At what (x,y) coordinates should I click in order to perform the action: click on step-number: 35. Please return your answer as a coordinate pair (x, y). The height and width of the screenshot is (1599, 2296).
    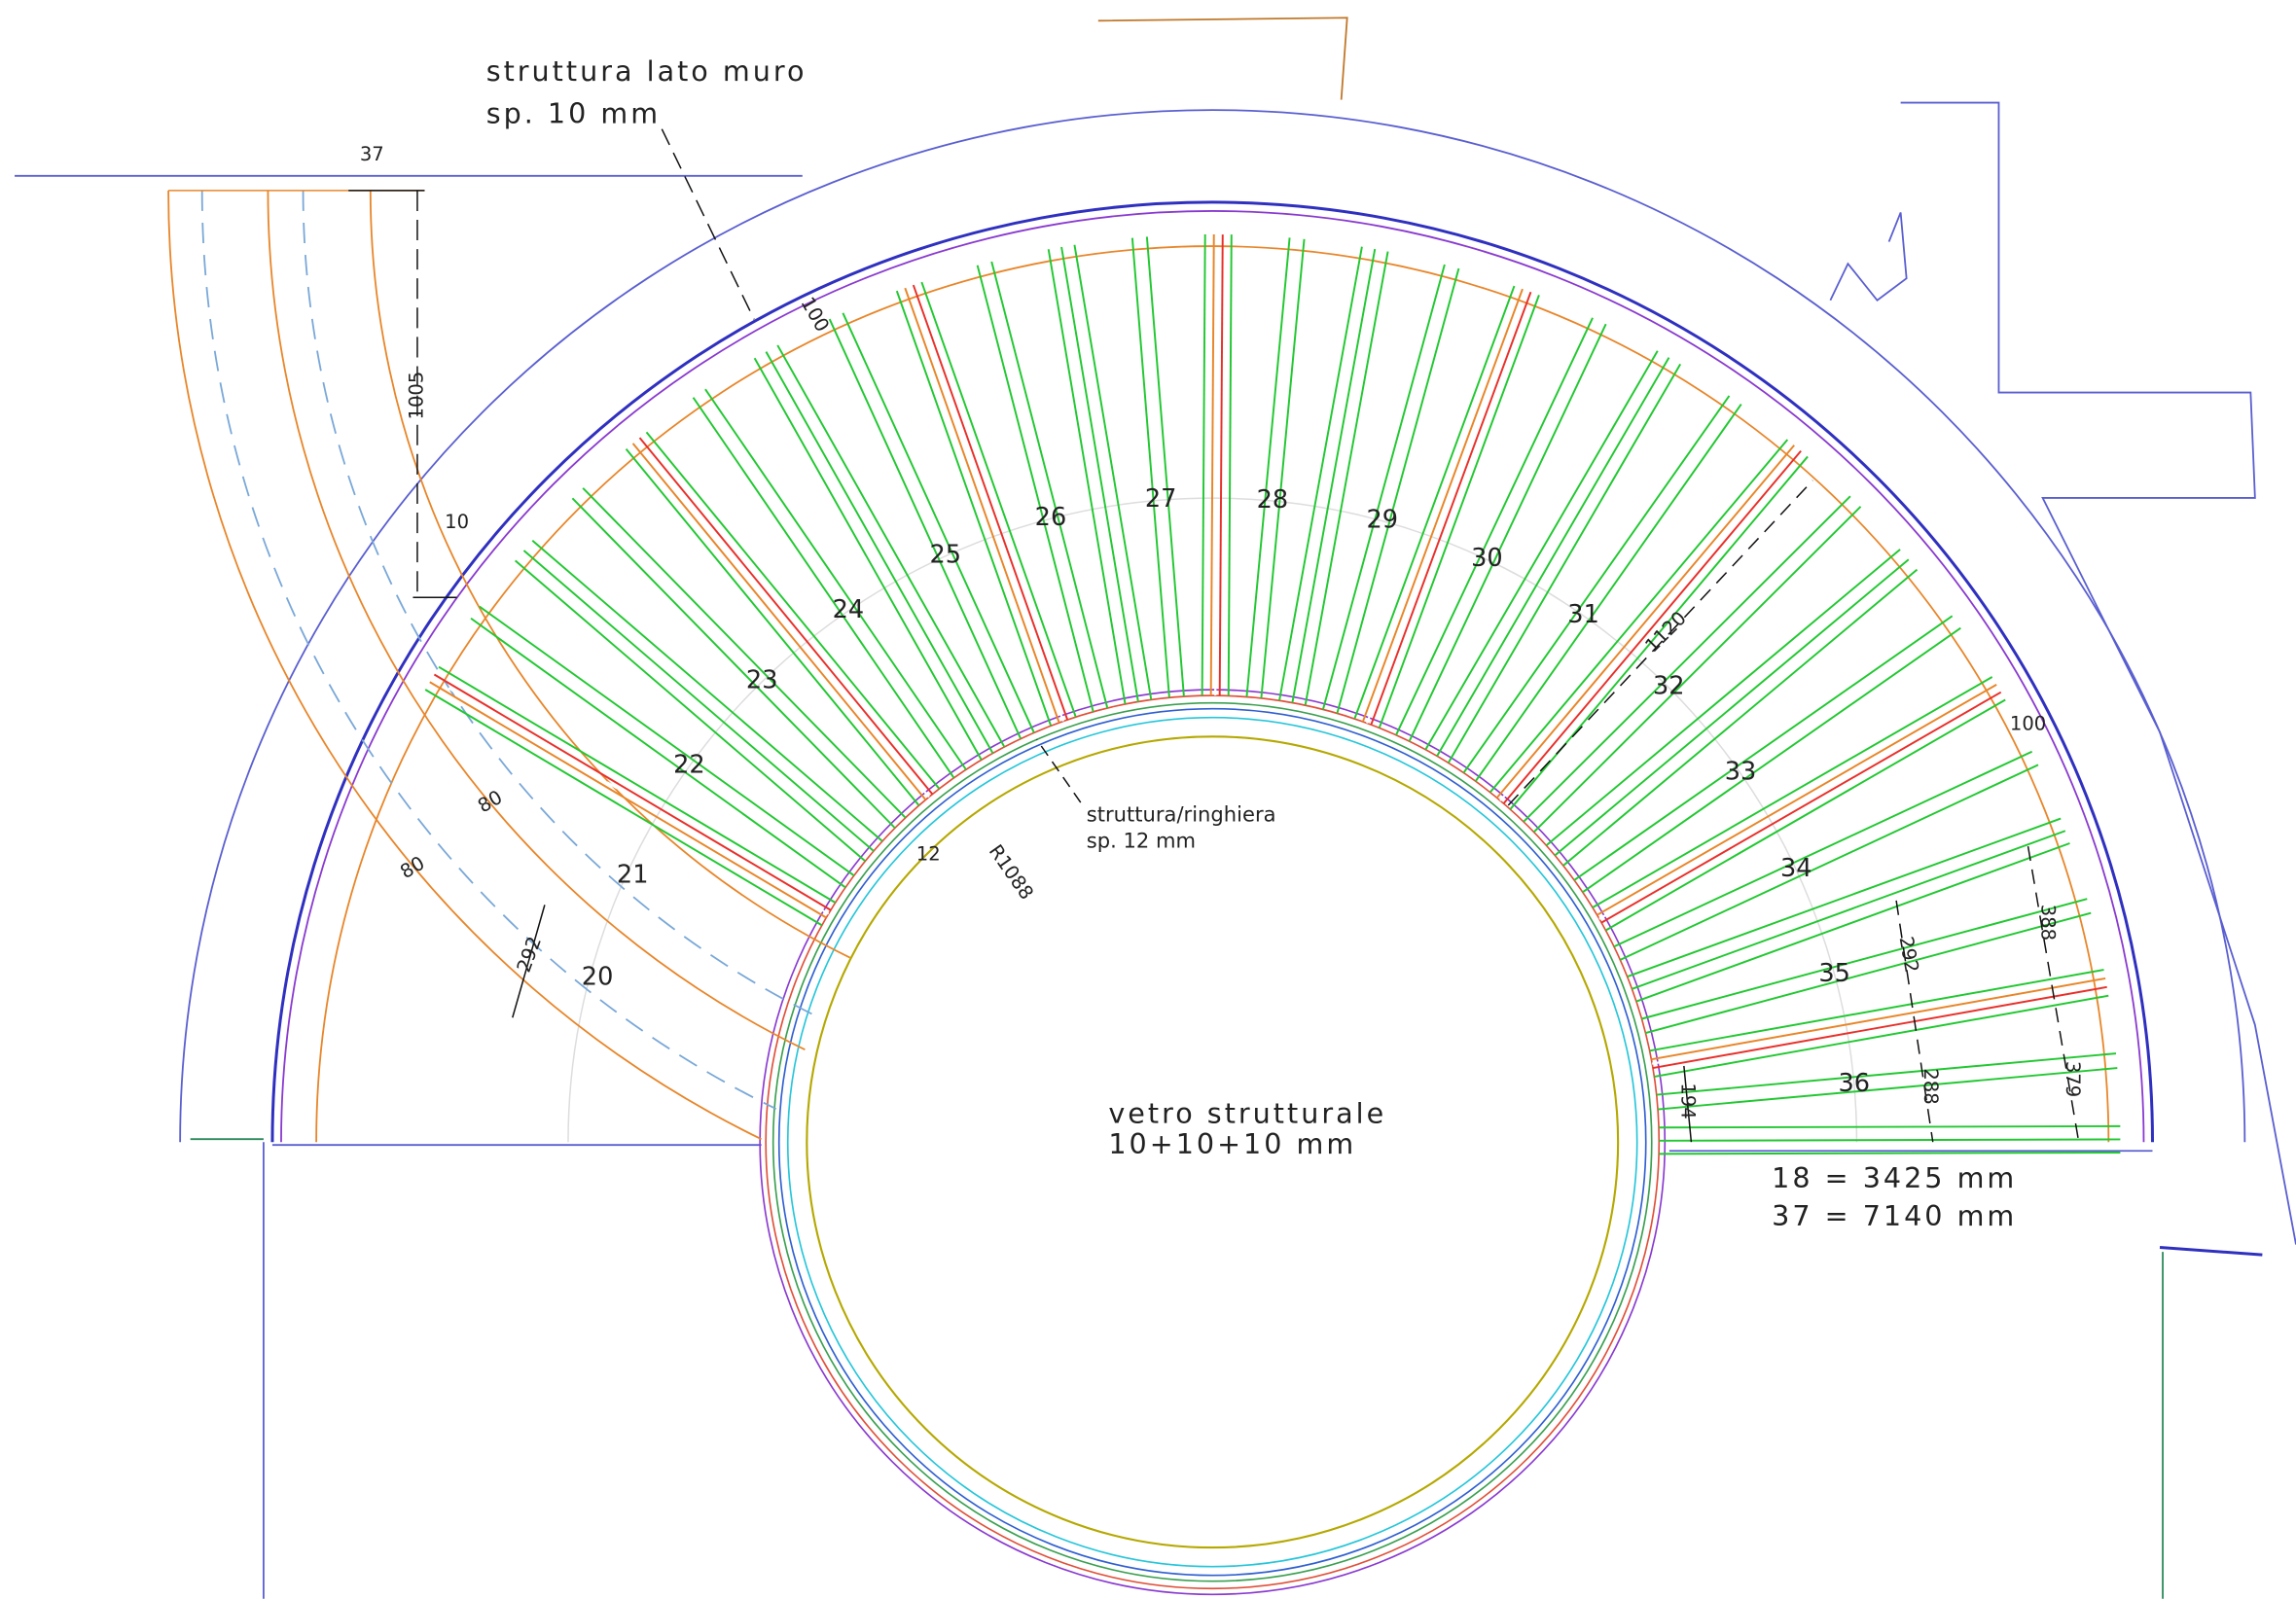
    Looking at the image, I should click on (1834, 973).